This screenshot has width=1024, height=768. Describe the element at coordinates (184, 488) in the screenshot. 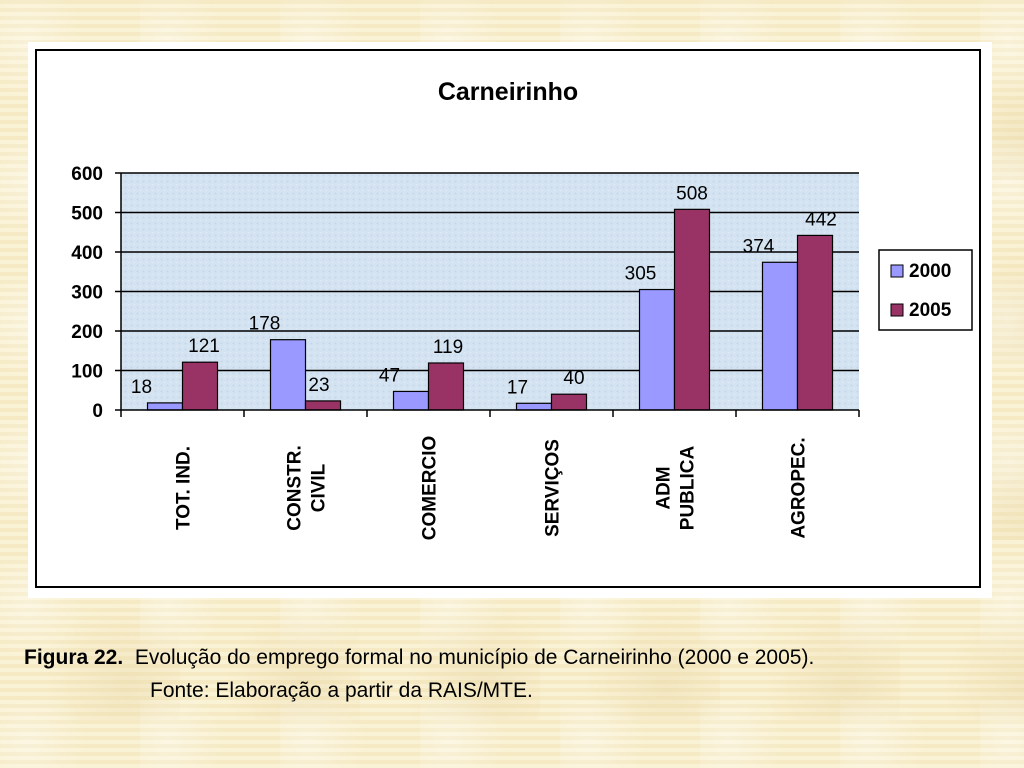

I see `x-tick-label: TOT. IND.` at that location.